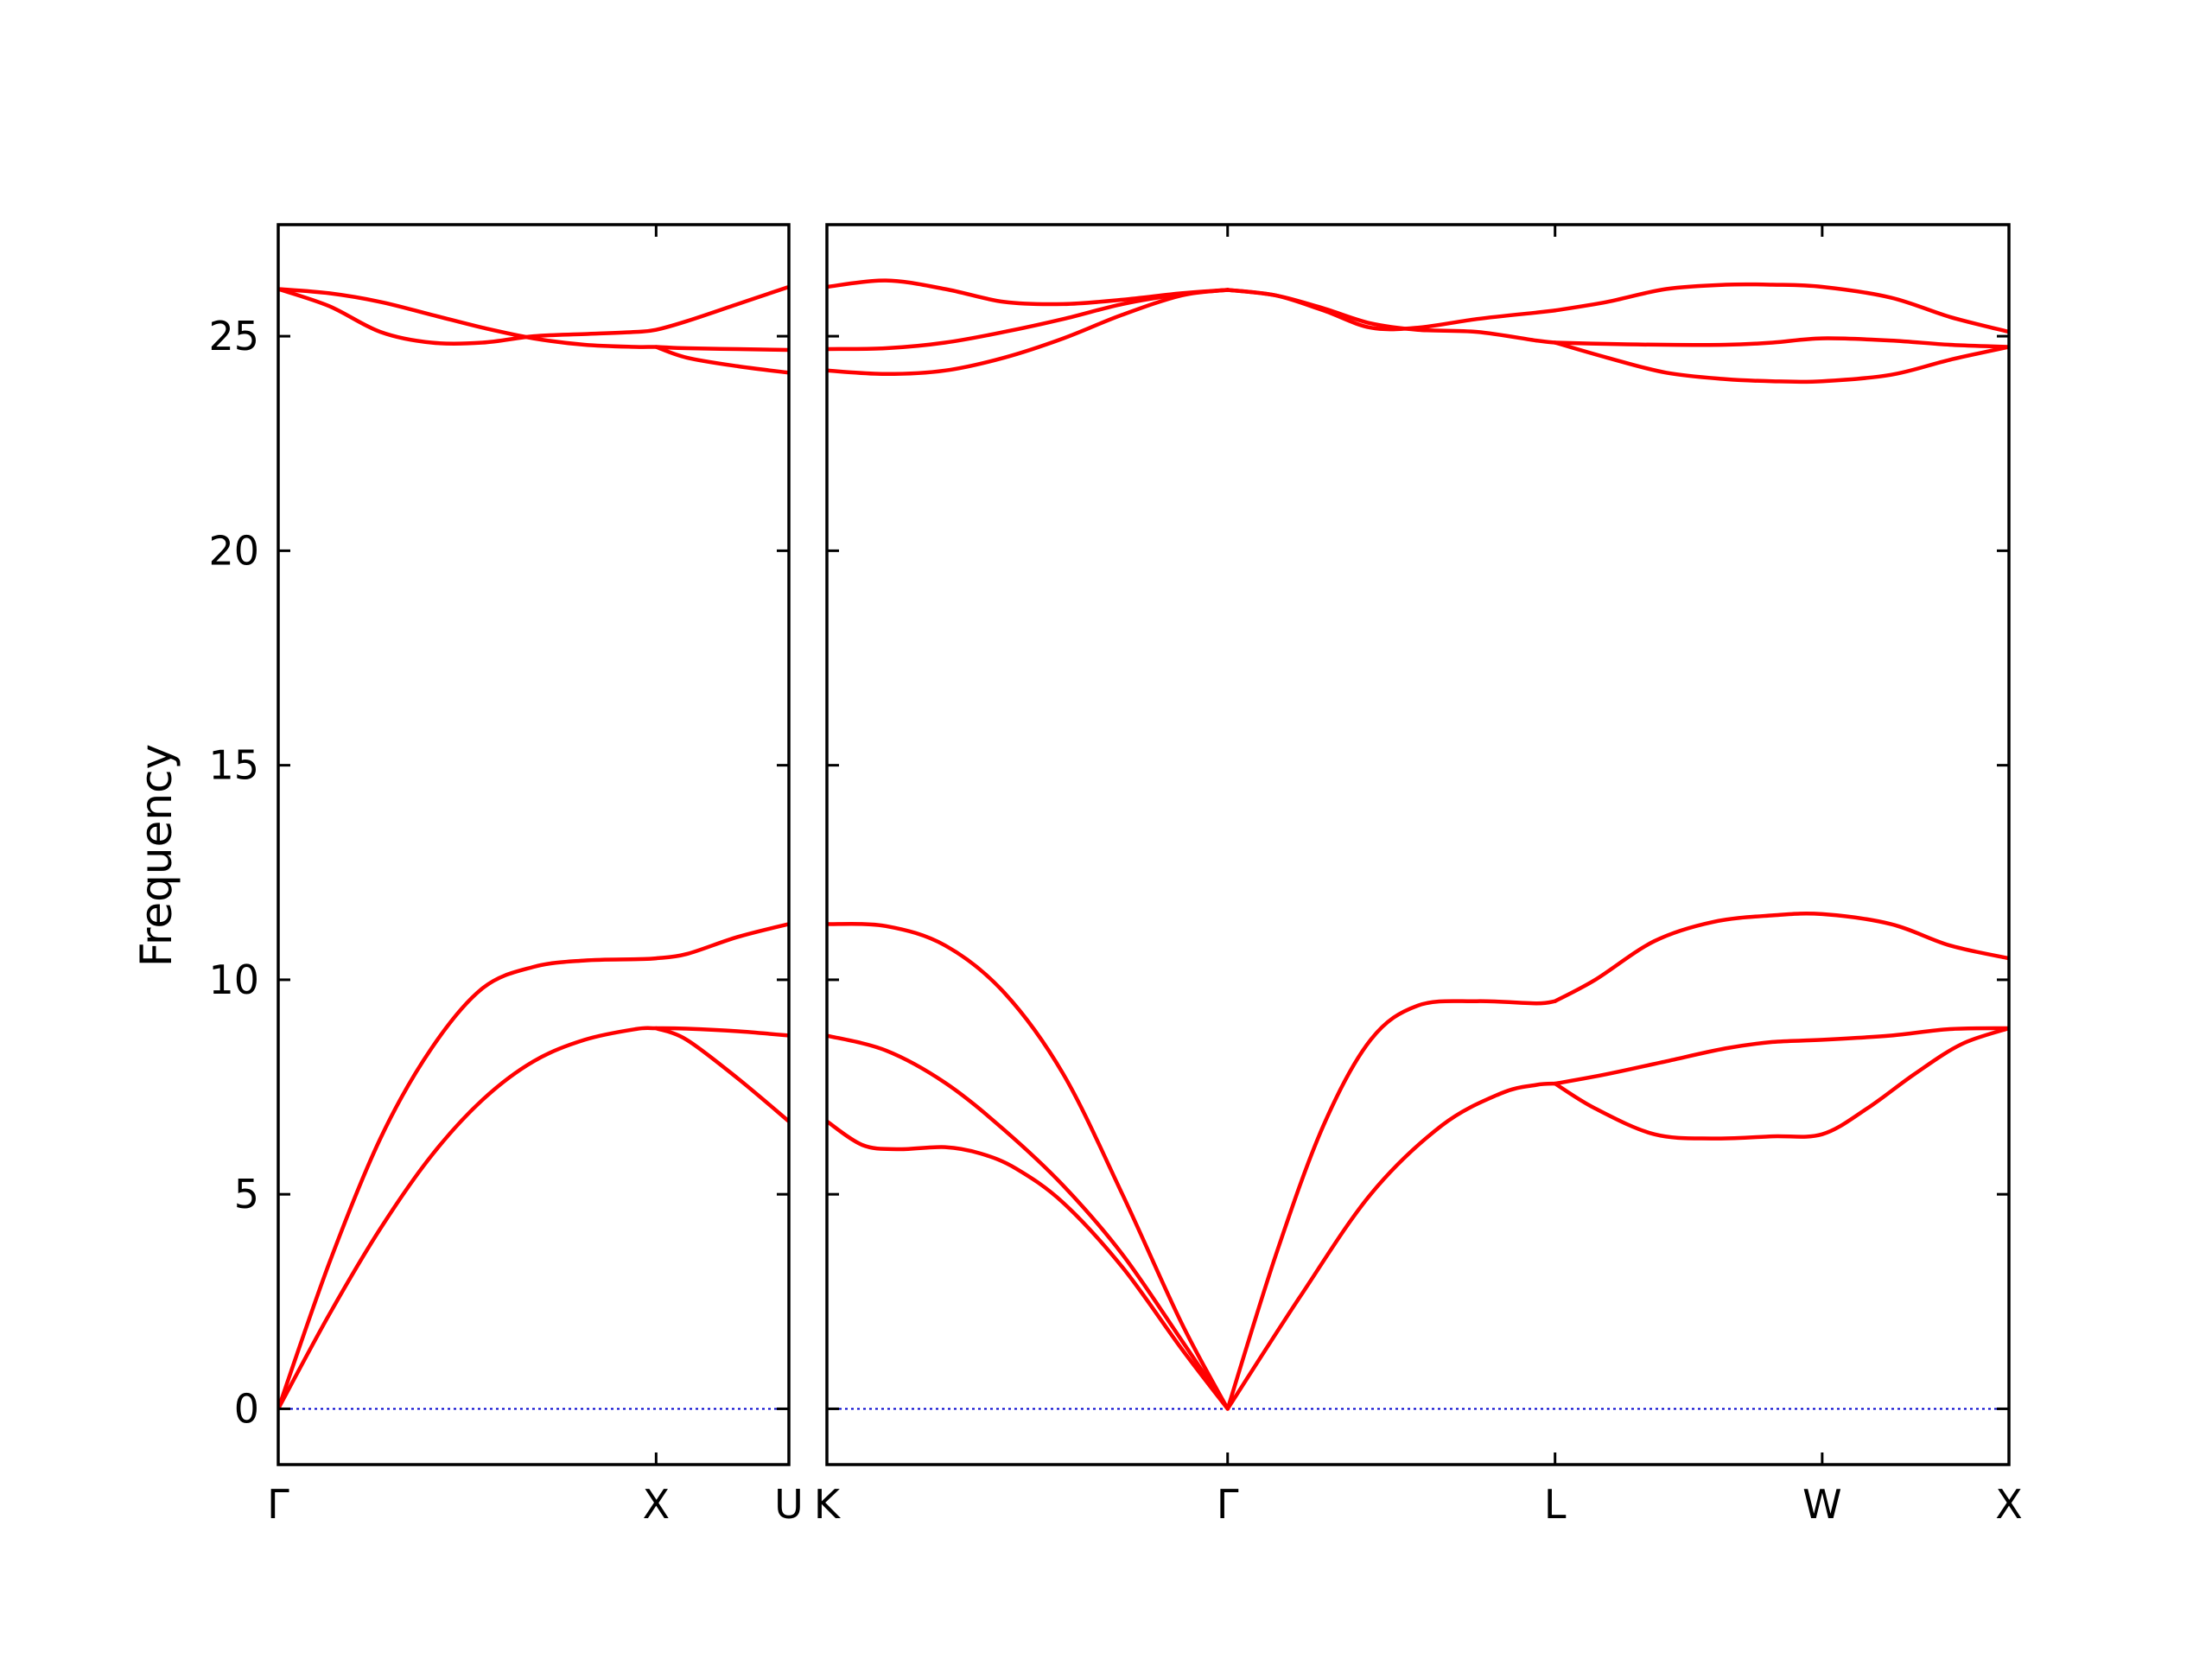 This screenshot has width=2212, height=1659. What do you see at coordinates (156, 855) in the screenshot?
I see `y-axis-label: Frequency` at bounding box center [156, 855].